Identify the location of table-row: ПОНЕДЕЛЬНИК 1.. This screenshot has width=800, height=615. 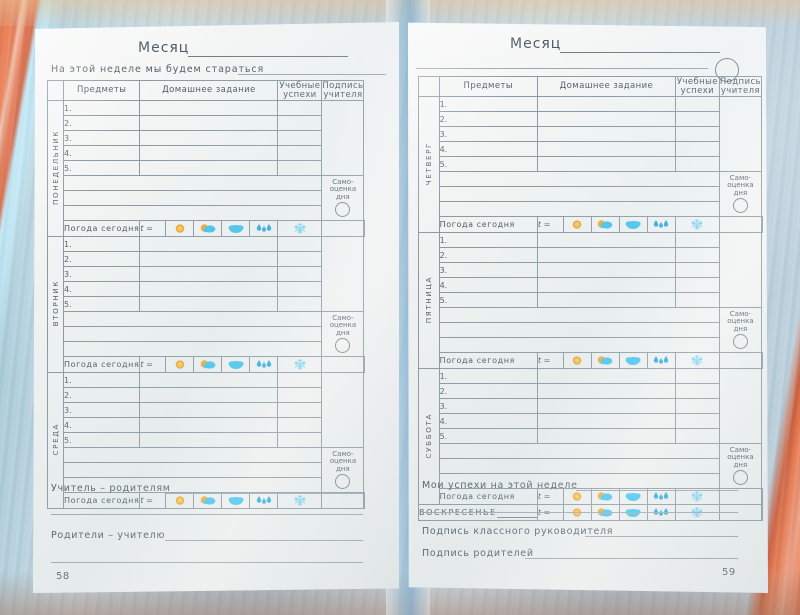
(206, 168).